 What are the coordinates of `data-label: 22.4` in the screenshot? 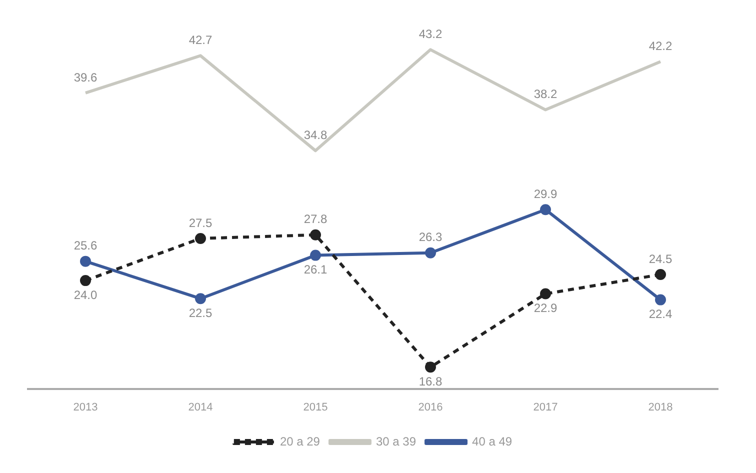 It's located at (660, 314).